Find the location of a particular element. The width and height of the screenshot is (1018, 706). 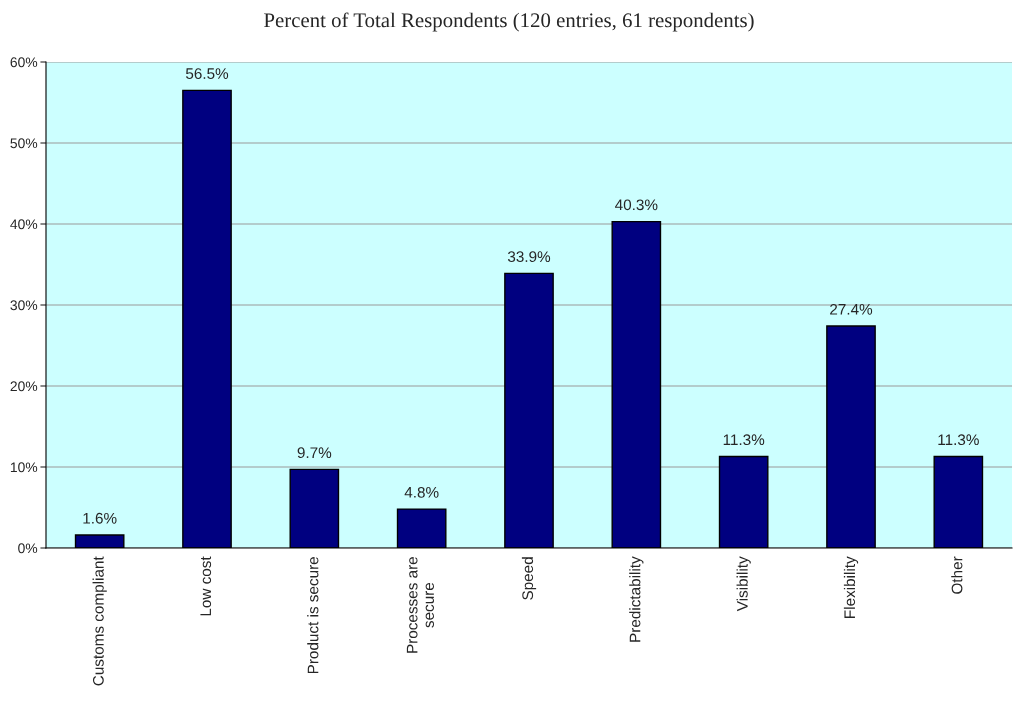

data-label: 27.4% is located at coordinates (851, 309).